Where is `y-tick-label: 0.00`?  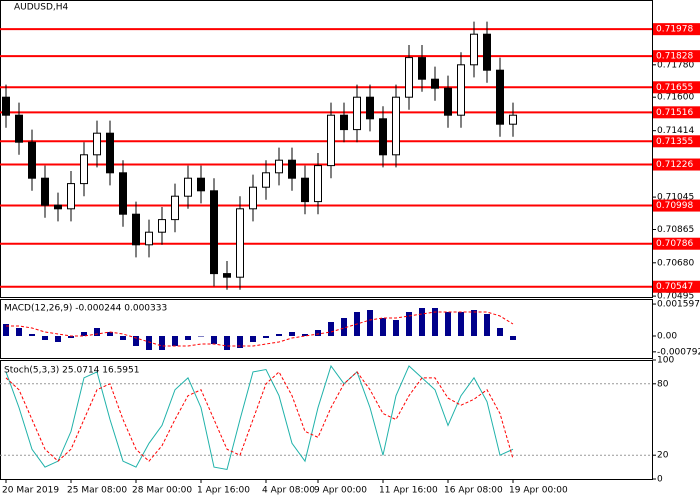 y-tick-label: 0.00 is located at coordinates (667, 337).